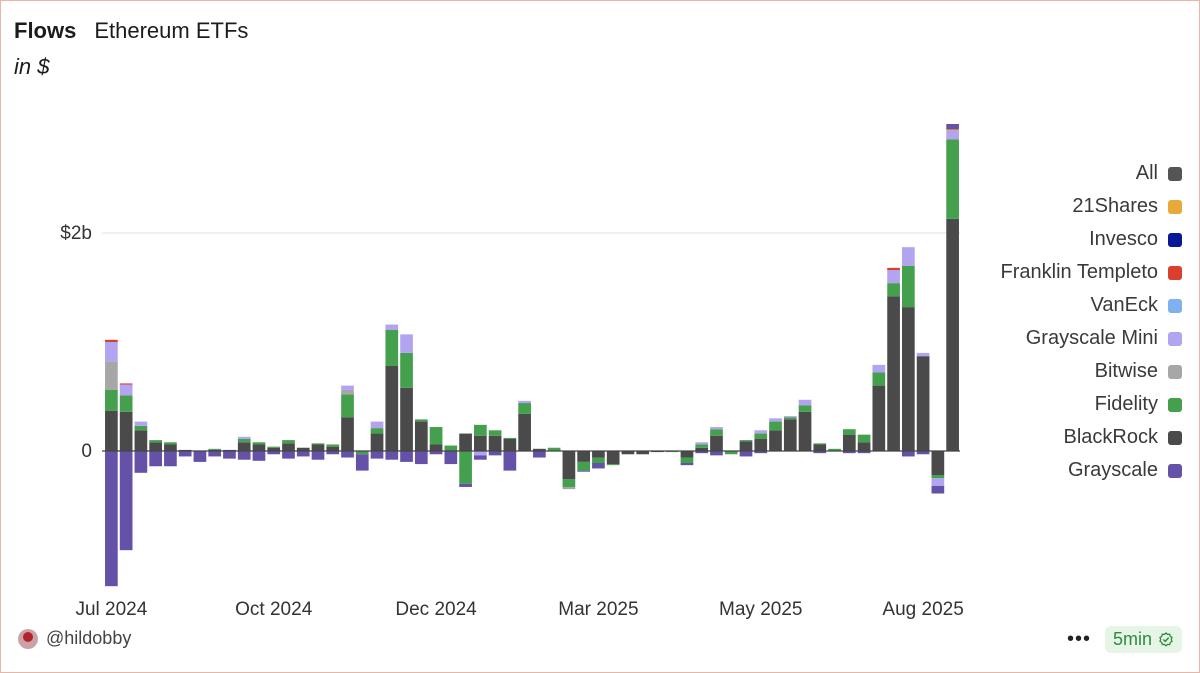  I want to click on legend-item: Fidelity, so click(1091, 404).